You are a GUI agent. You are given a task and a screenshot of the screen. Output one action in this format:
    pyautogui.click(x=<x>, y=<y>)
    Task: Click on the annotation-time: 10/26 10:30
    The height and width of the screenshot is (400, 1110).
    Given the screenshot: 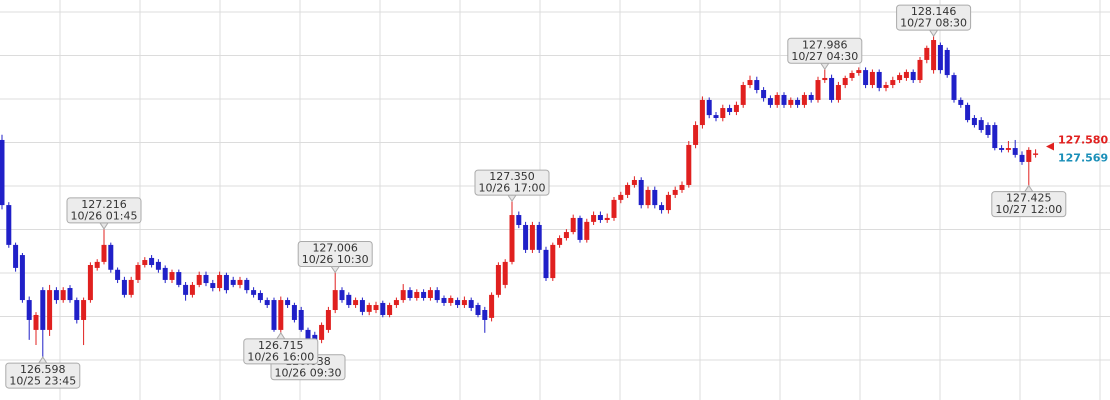 What is the action you would take?
    pyautogui.click(x=335, y=259)
    